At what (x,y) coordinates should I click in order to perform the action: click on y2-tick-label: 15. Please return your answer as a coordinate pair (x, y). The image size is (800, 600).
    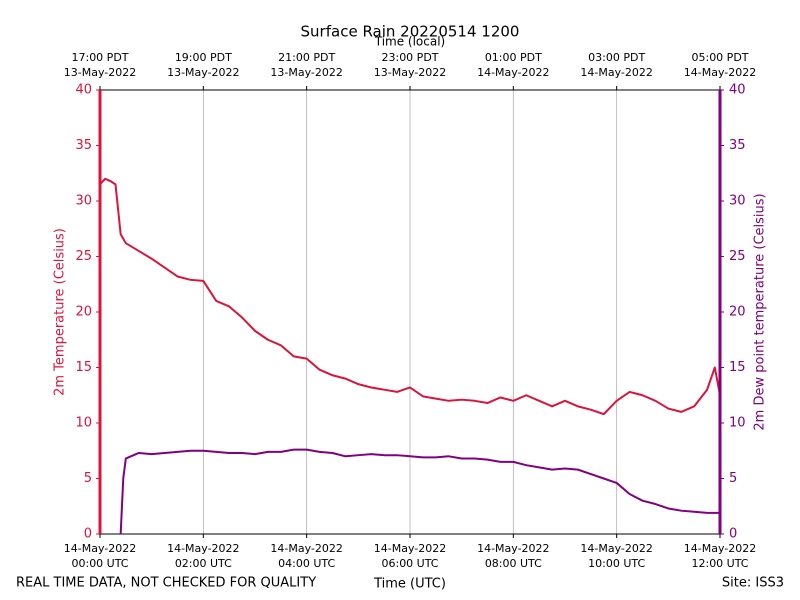
    Looking at the image, I should click on (737, 367).